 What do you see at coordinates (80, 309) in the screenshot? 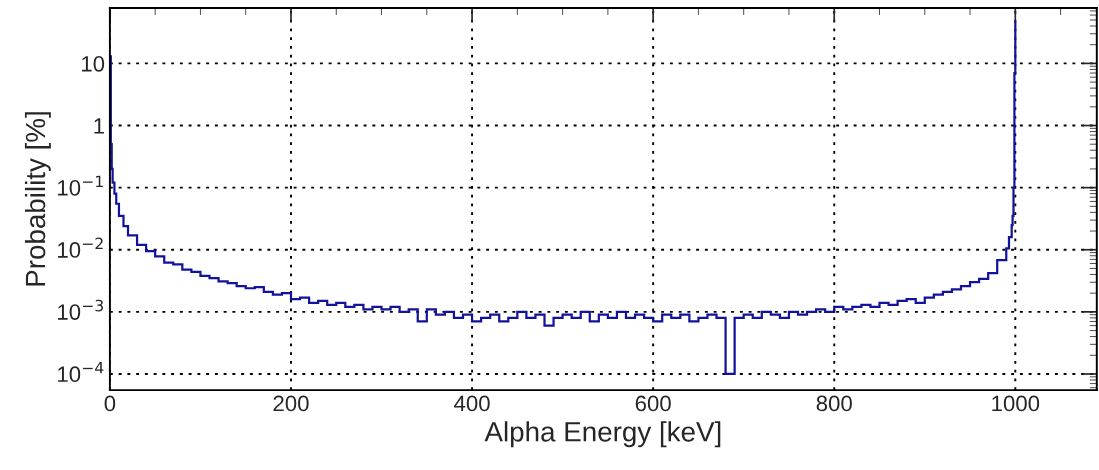
I see `y-tick-label: 10$^{−3}$` at bounding box center [80, 309].